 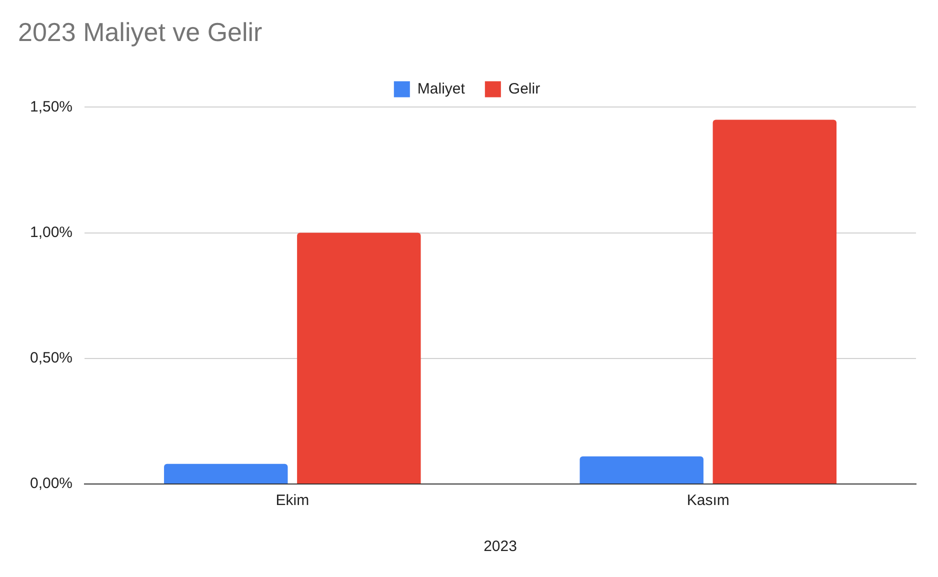 What do you see at coordinates (51, 232) in the screenshot?
I see `y-tick-label: 1,00%` at bounding box center [51, 232].